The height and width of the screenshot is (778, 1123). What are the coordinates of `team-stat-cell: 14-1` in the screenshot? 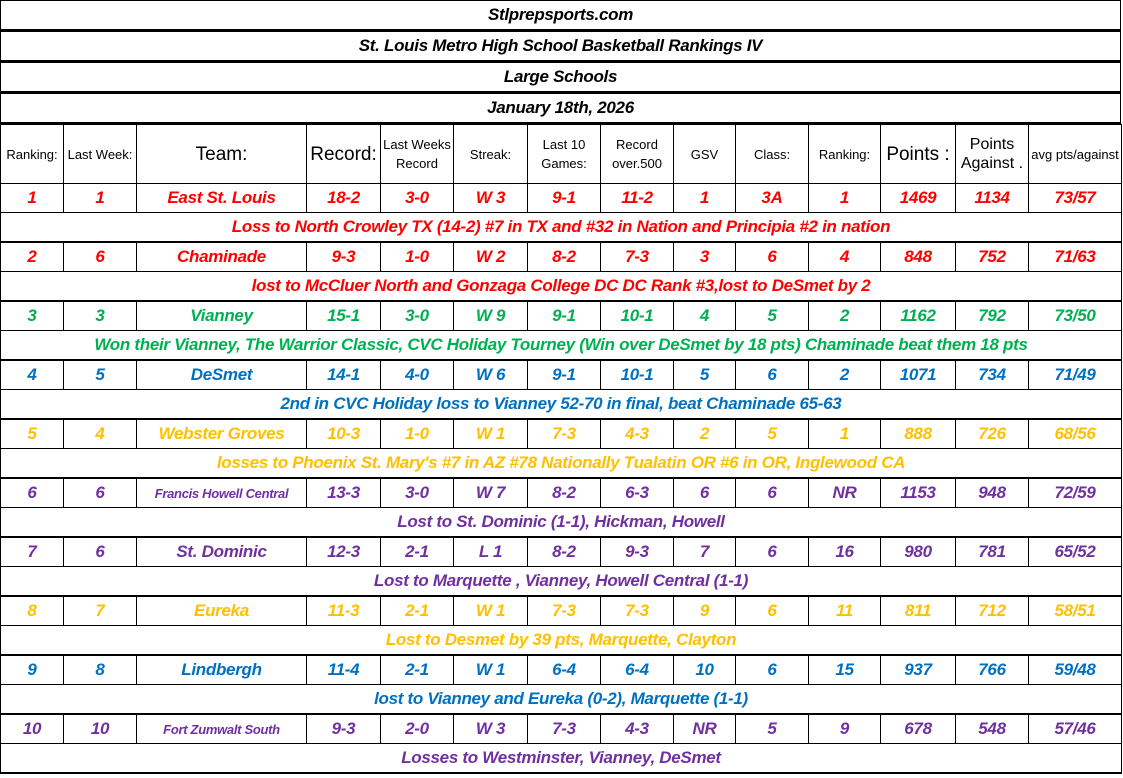 It's located at (343, 374).